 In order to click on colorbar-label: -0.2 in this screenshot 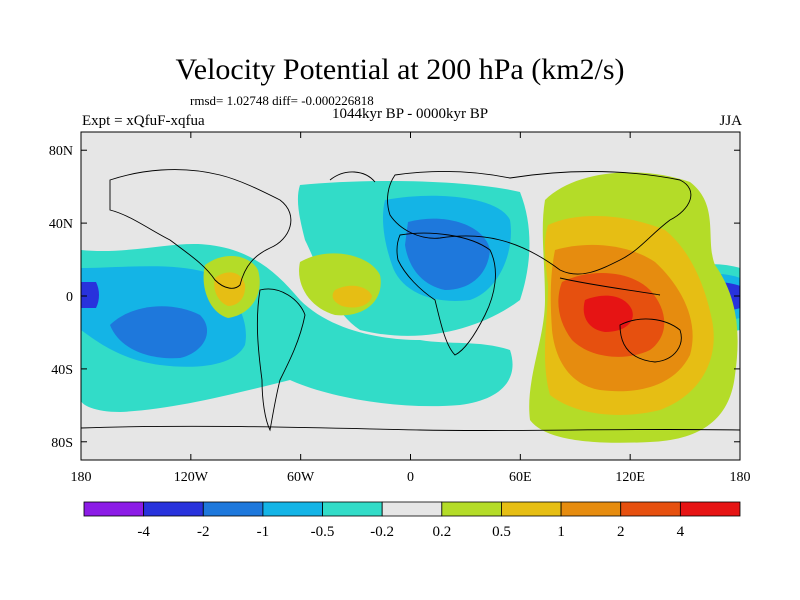, I will do `click(382, 532)`.